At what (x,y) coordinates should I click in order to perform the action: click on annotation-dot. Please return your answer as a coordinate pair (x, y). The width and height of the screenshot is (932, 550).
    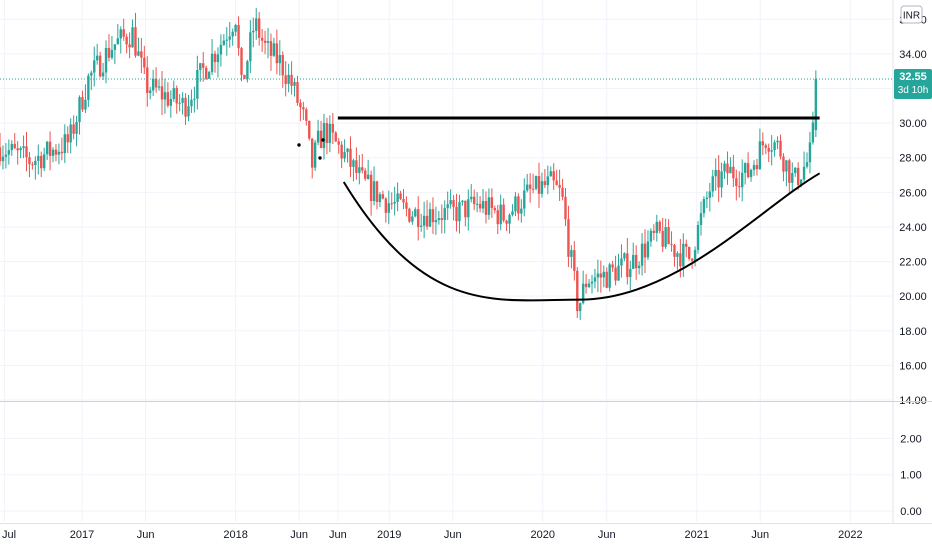
    Looking at the image, I should click on (299, 145).